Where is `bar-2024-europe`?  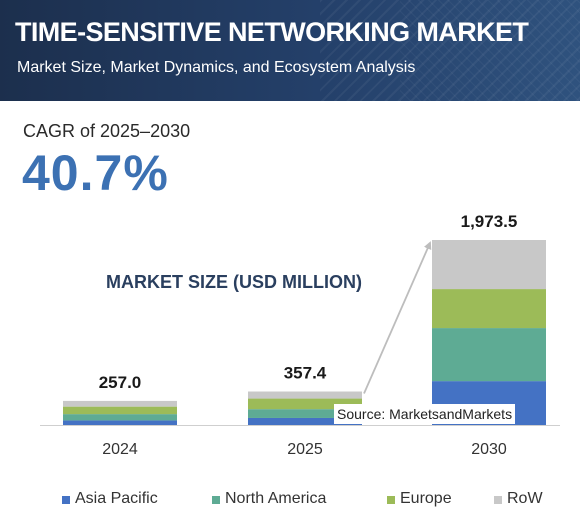
bar-2024-europe is located at coordinates (120, 410).